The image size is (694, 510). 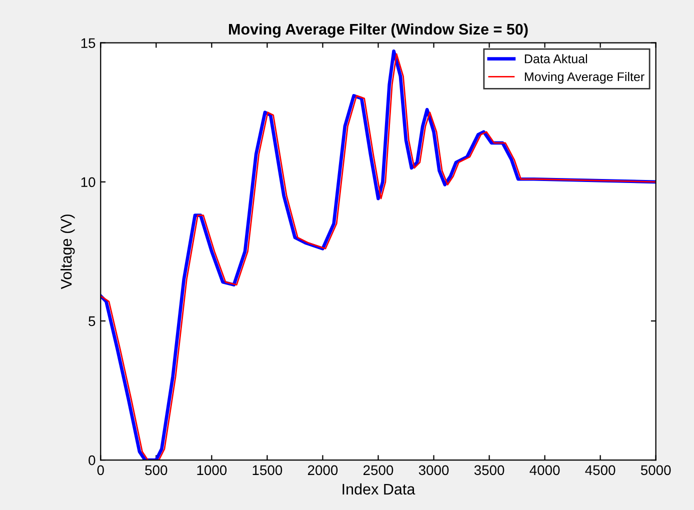 What do you see at coordinates (212, 470) in the screenshot?
I see `x-tick-label: 1000` at bounding box center [212, 470].